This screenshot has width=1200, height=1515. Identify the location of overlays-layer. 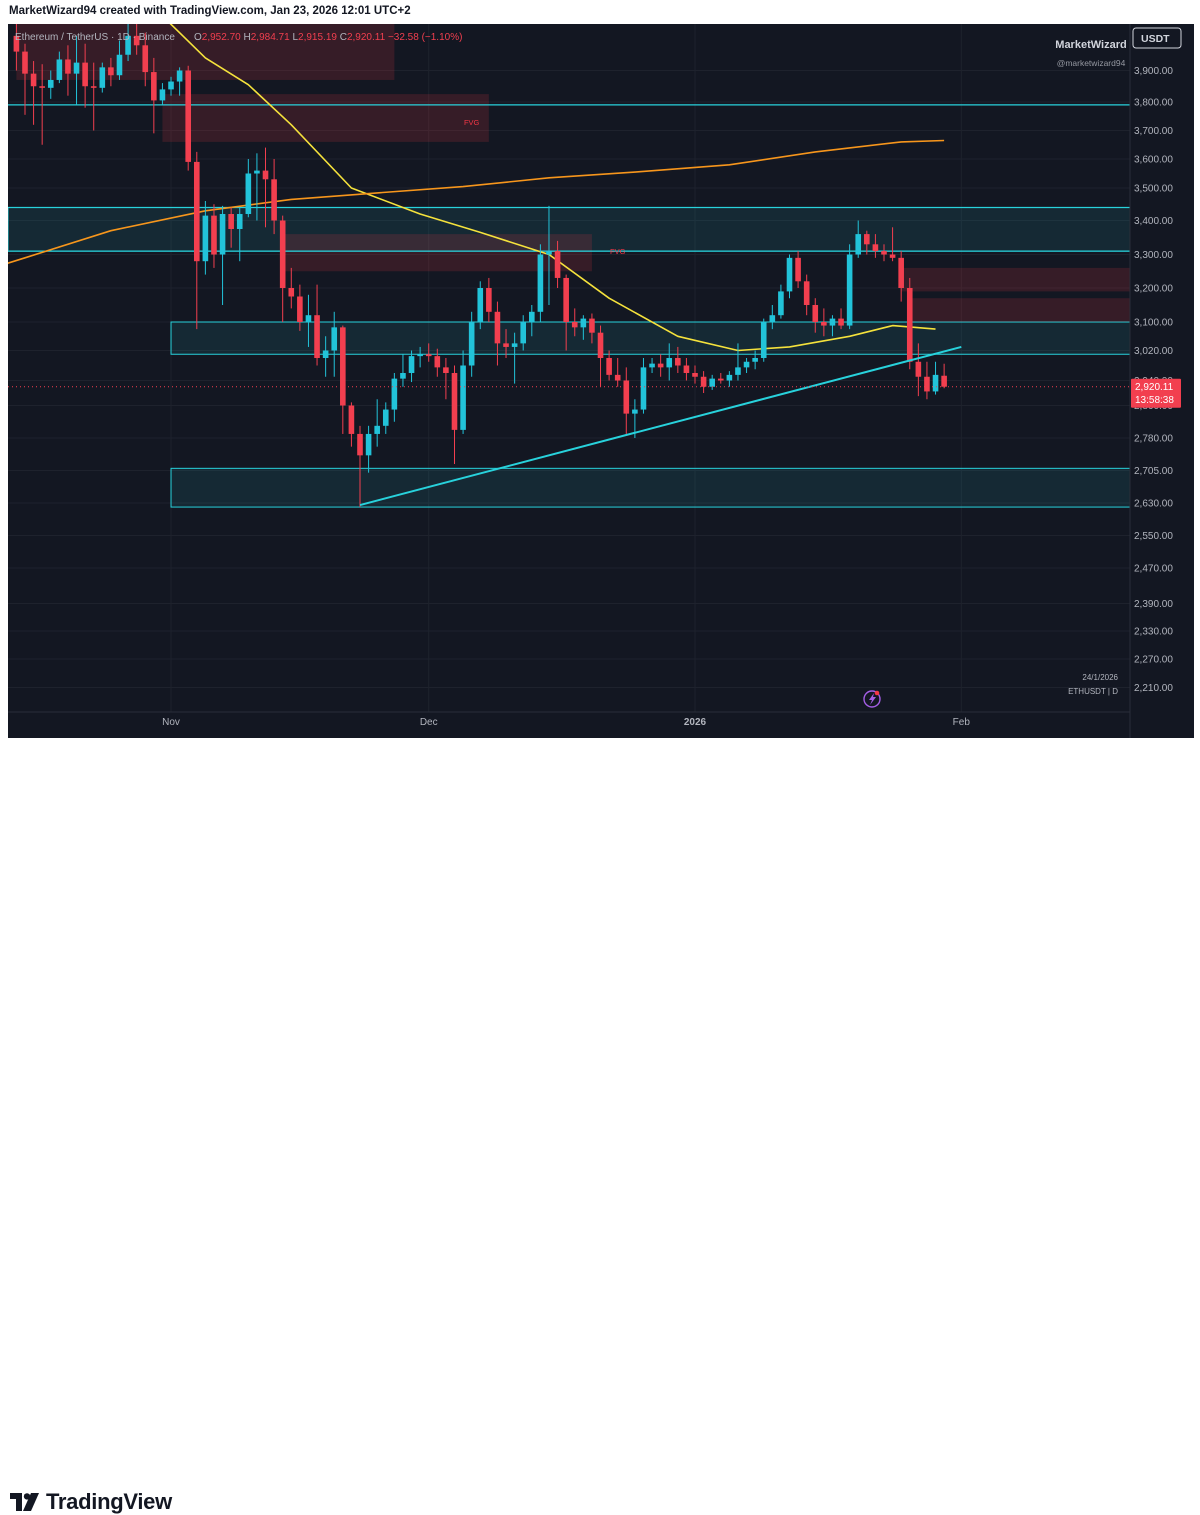
(569, 425).